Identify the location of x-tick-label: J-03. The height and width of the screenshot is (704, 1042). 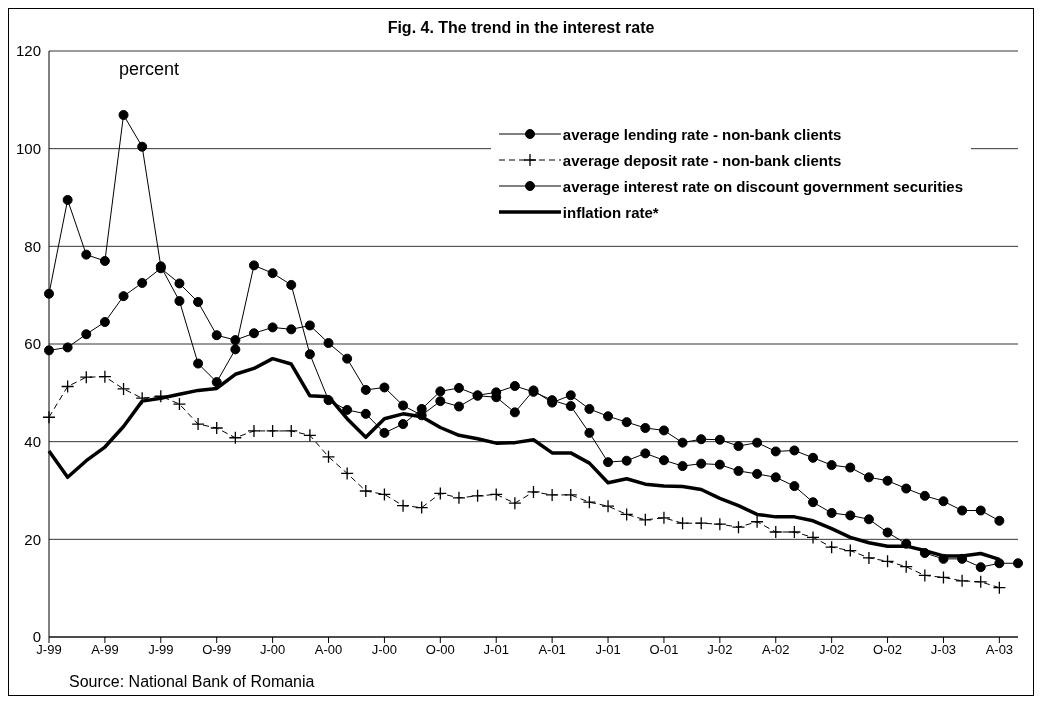
(943, 650).